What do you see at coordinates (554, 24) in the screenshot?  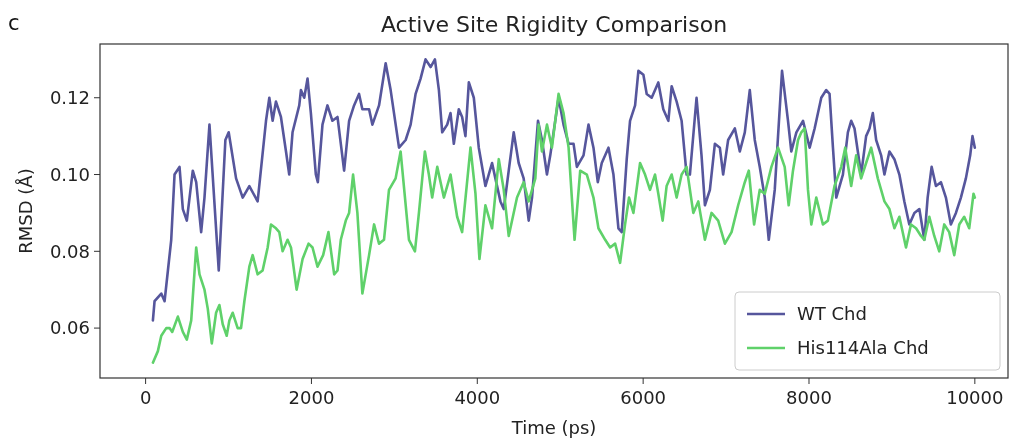 I see `chart-title: Active Site Rigidity Comparison` at bounding box center [554, 24].